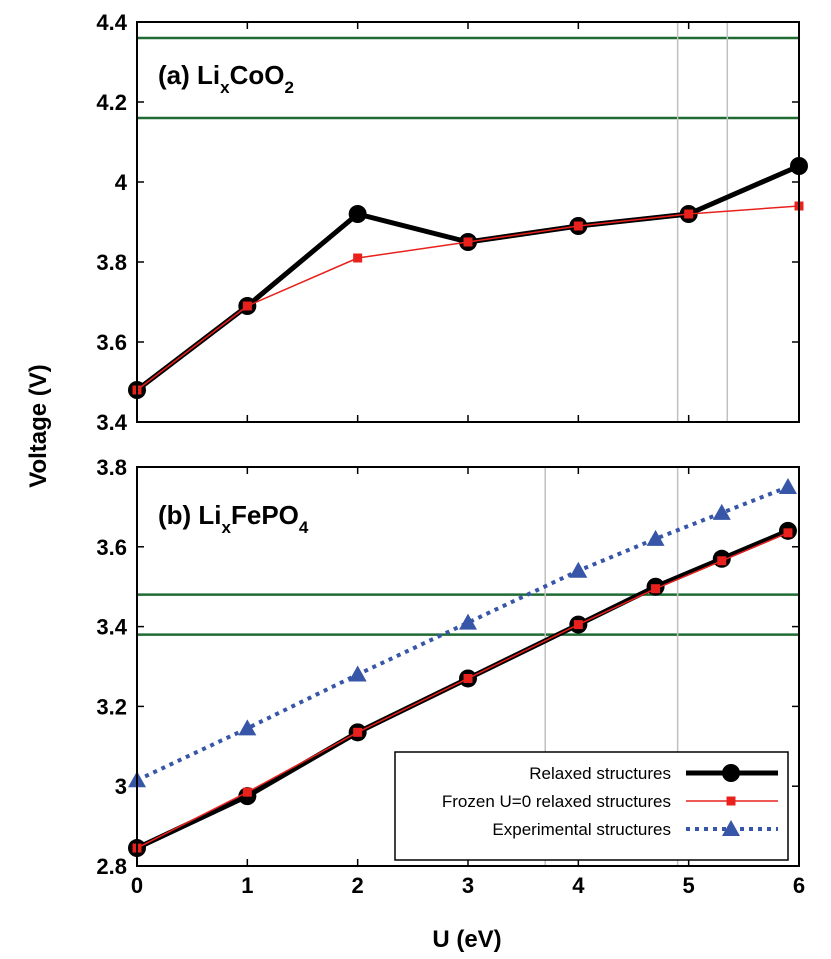  Describe the element at coordinates (233, 518) in the screenshot. I see `panel-b-title: (b) LixFePO4` at that location.